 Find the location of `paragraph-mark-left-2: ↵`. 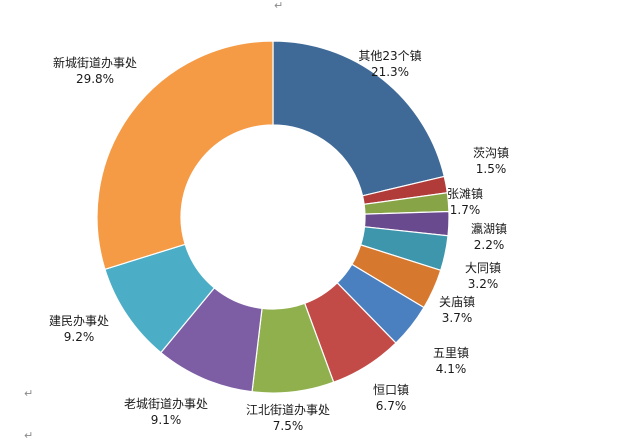

paragraph-mark-left-2: ↵ is located at coordinates (29, 435).